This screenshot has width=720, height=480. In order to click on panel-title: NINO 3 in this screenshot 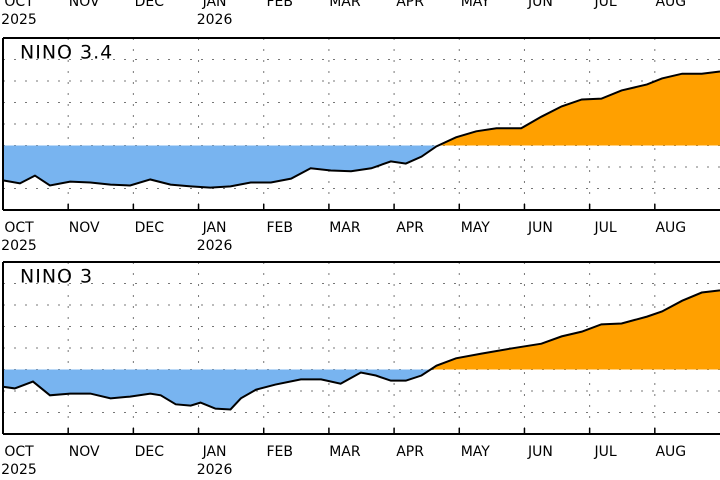, I will do `click(56, 277)`.